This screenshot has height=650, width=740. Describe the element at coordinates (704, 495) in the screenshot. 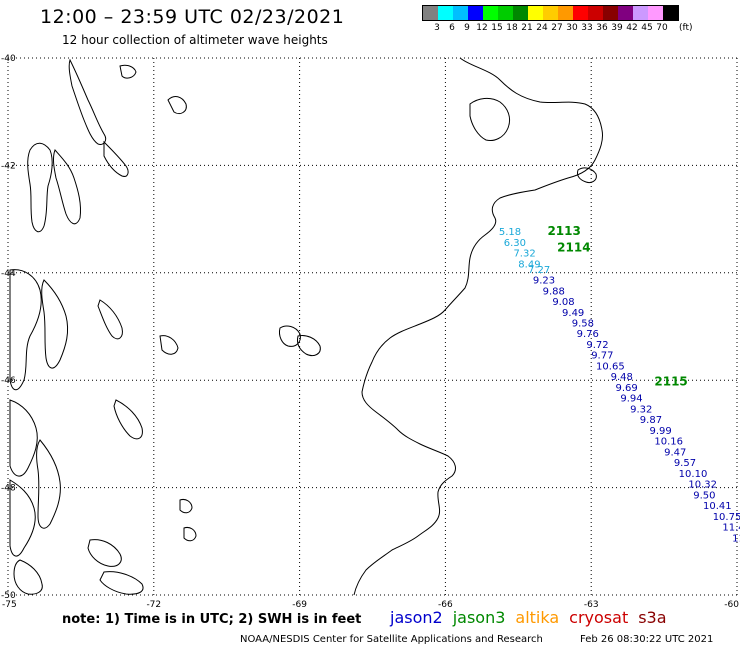

I see `swh-value-label: 9.50` at that location.